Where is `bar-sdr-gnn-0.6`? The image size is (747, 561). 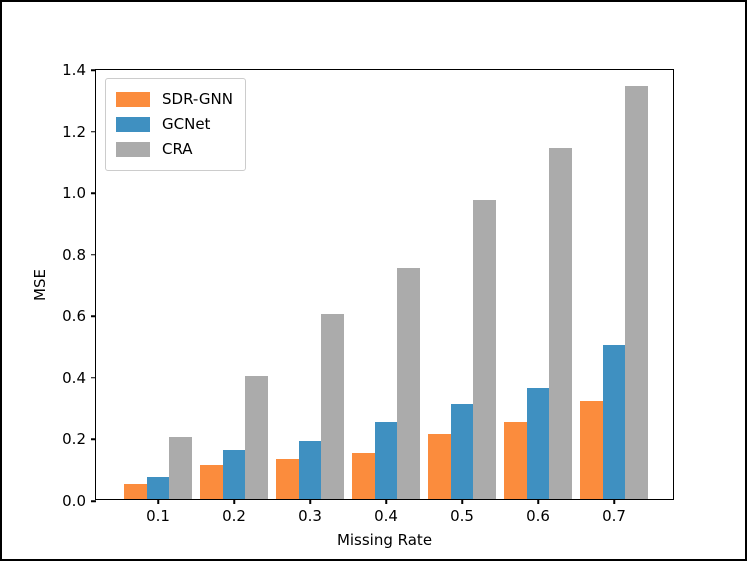 bar-sdr-gnn-0.6 is located at coordinates (515, 460).